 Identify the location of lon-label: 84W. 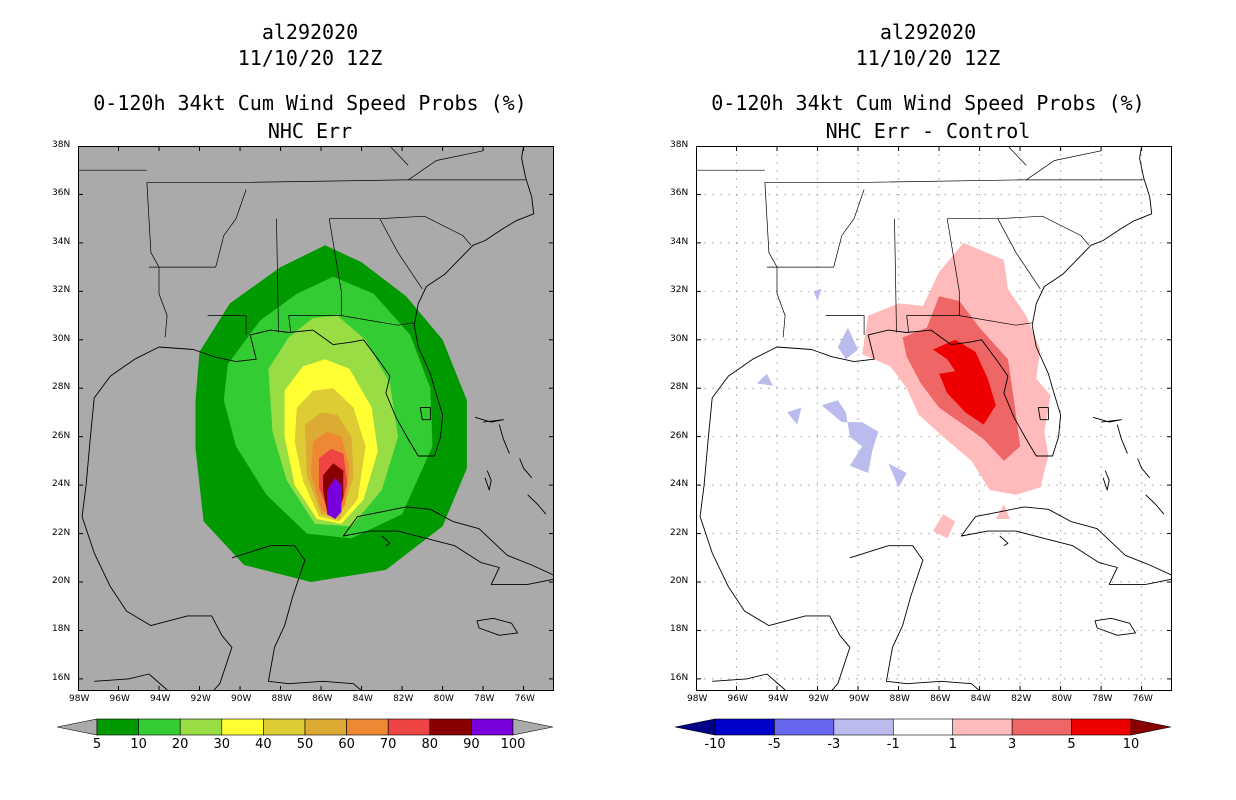
(362, 699).